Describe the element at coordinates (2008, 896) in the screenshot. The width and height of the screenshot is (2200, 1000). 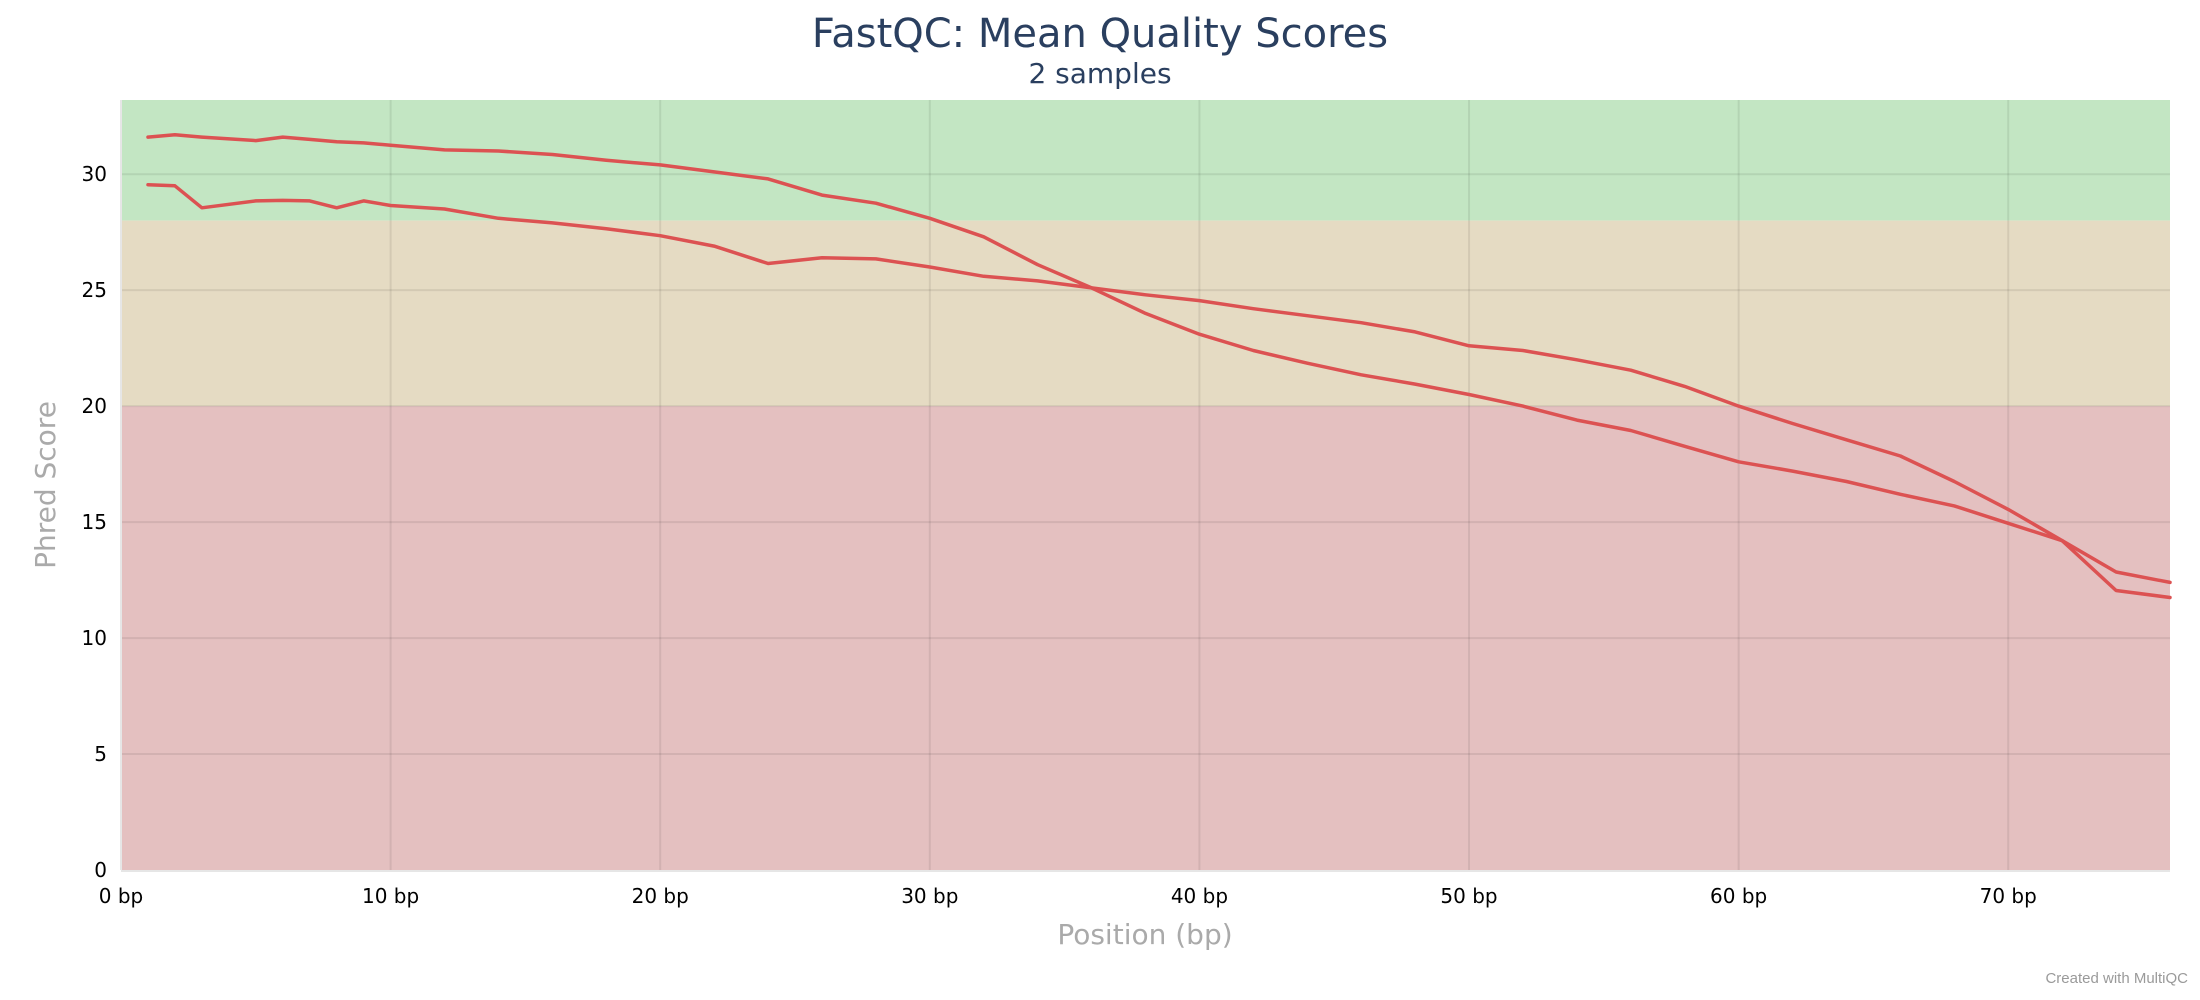
I see `x-tick-label: 70 bp` at that location.